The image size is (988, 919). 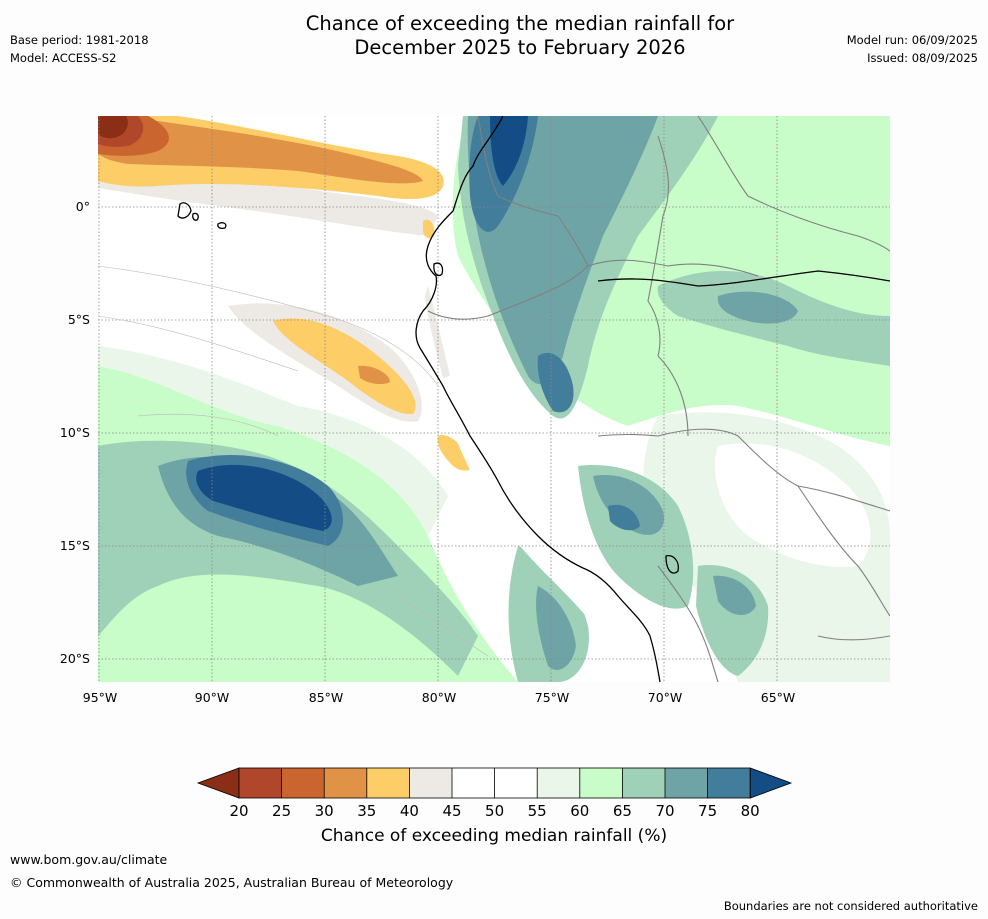 I want to click on lon-label-95w: 95°W, so click(x=100, y=697).